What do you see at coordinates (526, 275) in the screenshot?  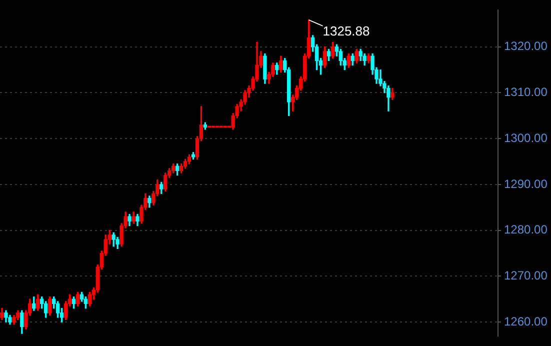 I see `y-tick-label: 1270.00` at bounding box center [526, 275].